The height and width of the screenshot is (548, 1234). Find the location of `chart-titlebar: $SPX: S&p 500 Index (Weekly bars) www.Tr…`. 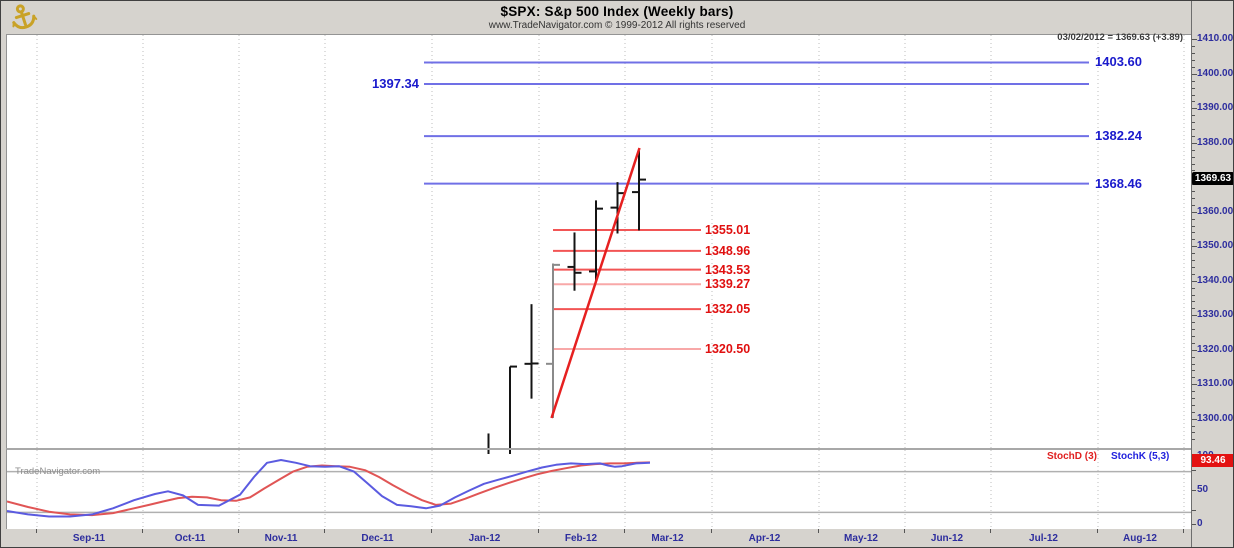

chart-titlebar: $SPX: S&p 500 Index (Weekly bars) www.Tr… is located at coordinates (617, 17).